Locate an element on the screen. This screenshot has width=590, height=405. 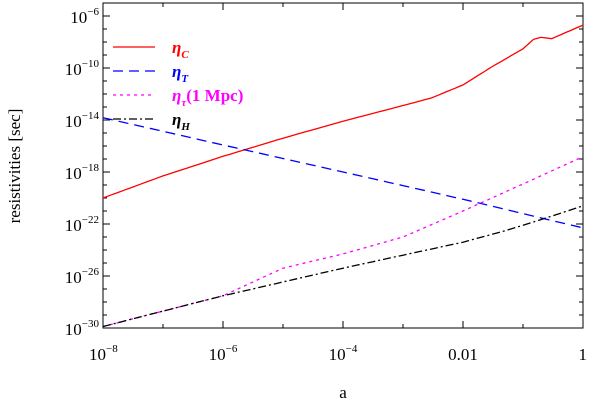
legend-label-1: ηT is located at coordinates (180, 73).